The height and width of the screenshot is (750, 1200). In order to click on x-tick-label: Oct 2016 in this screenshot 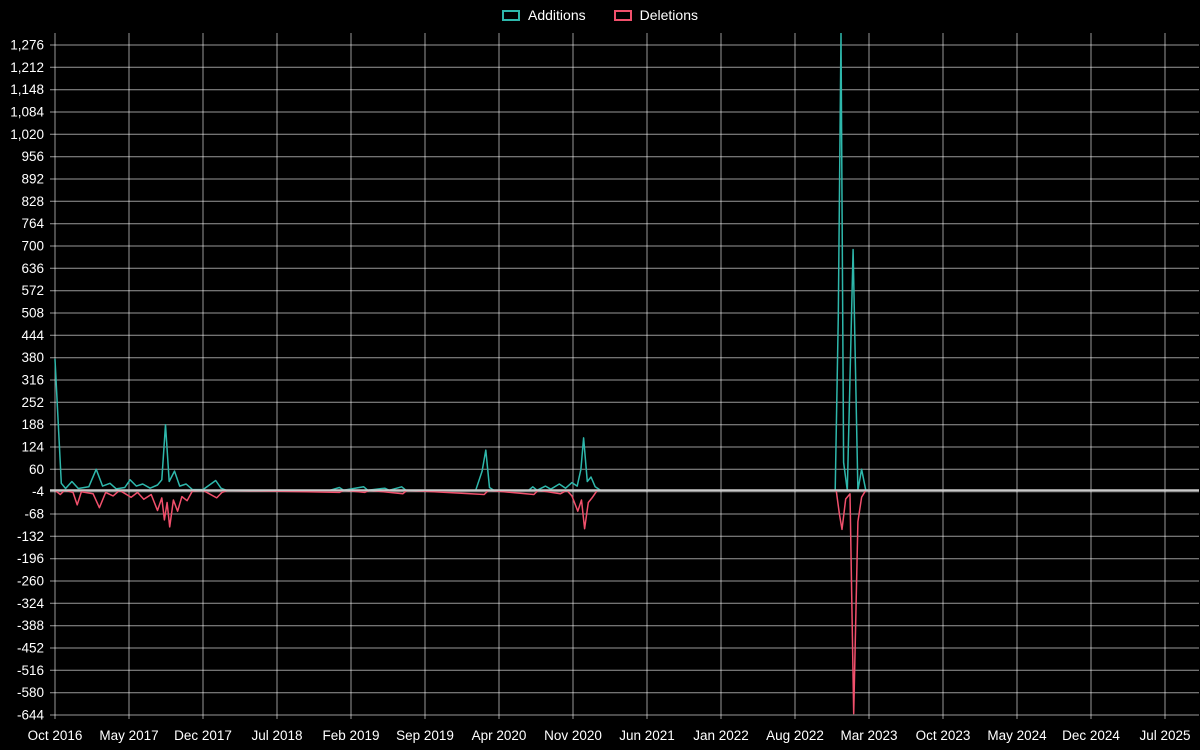, I will do `click(55, 735)`.